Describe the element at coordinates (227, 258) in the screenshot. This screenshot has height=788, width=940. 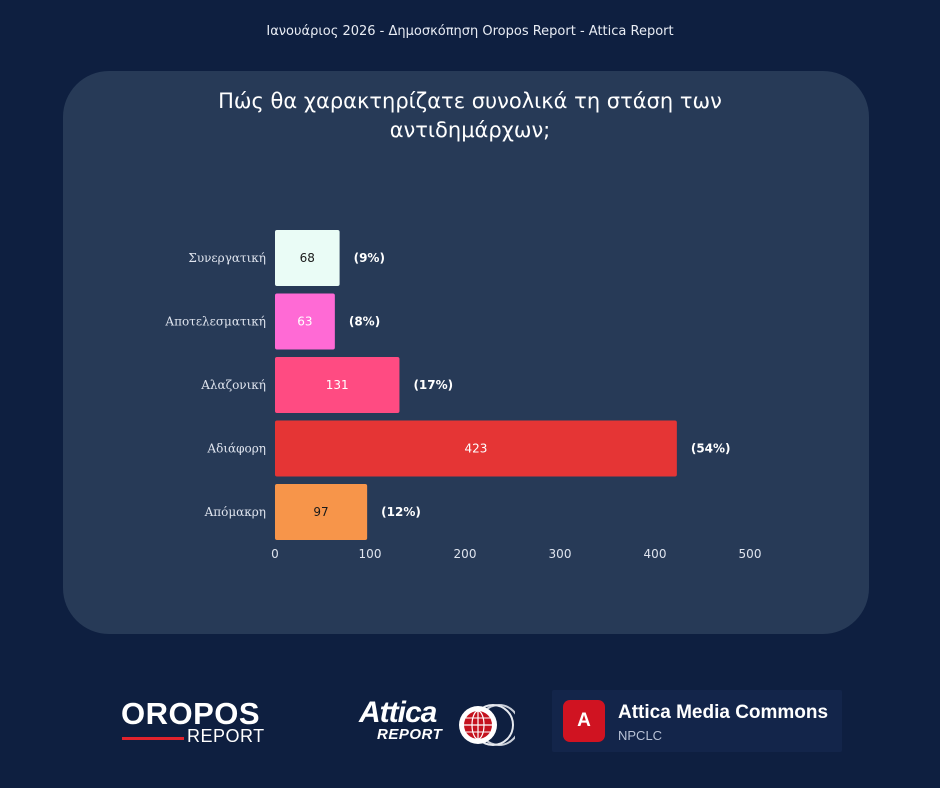
I see `category-label: Συνεργατική` at that location.